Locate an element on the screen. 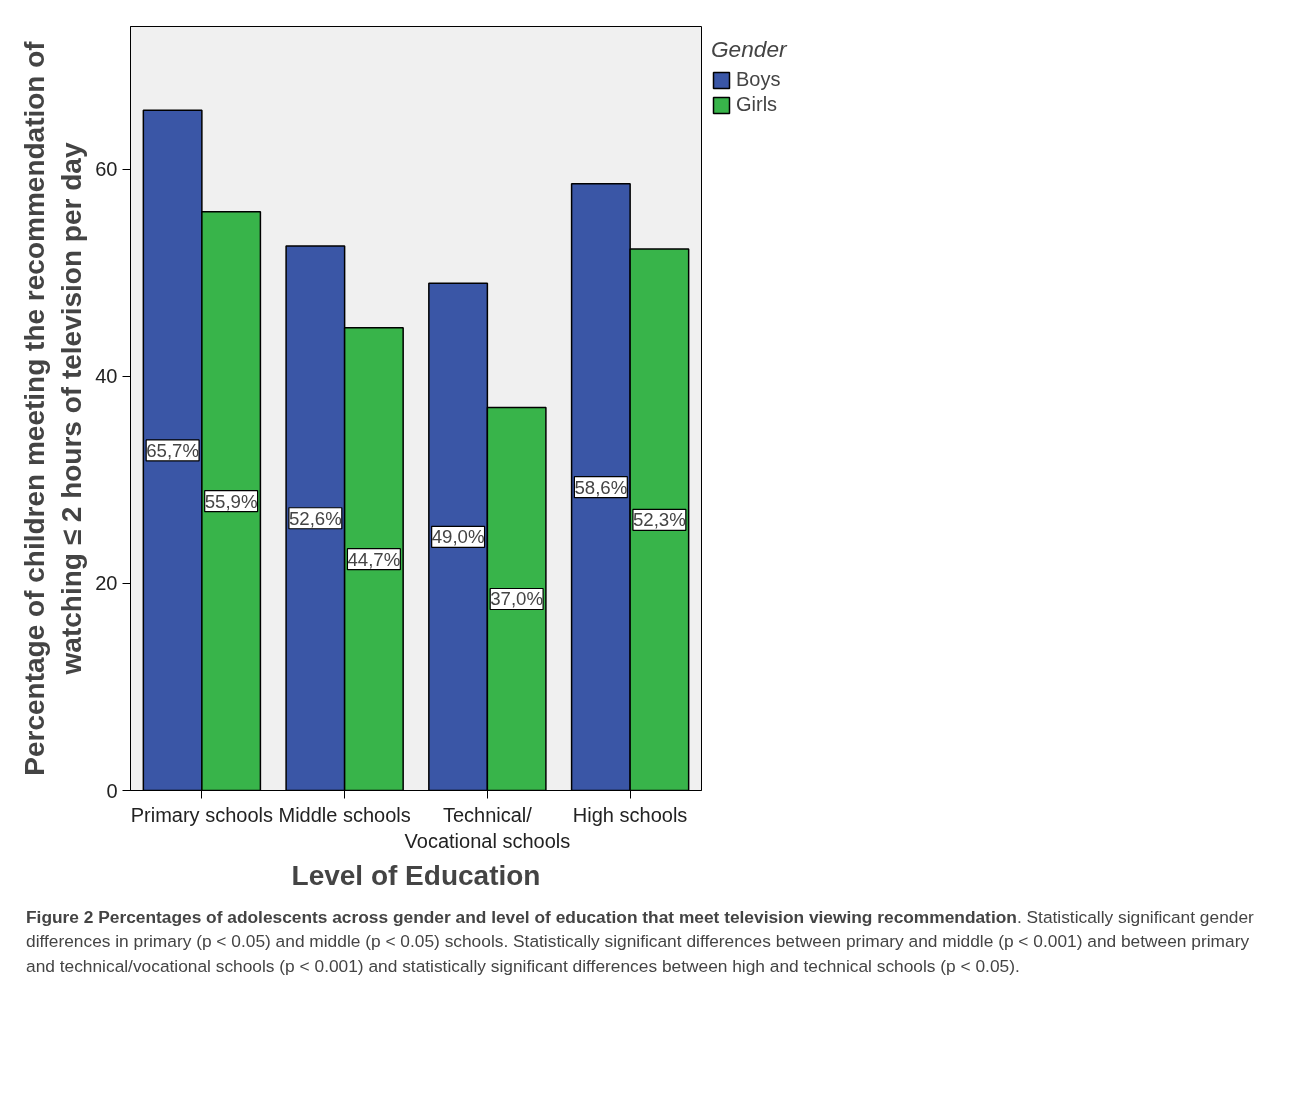  y-tick-label: 0 is located at coordinates (112, 790).